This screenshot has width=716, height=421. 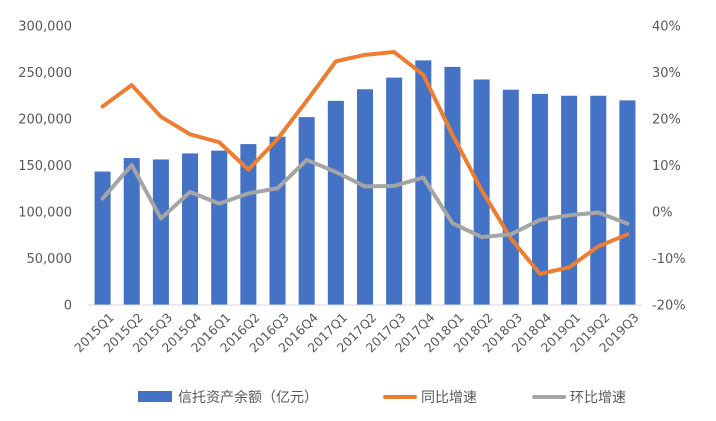 I want to click on bar-2016Q3, so click(x=277, y=220).